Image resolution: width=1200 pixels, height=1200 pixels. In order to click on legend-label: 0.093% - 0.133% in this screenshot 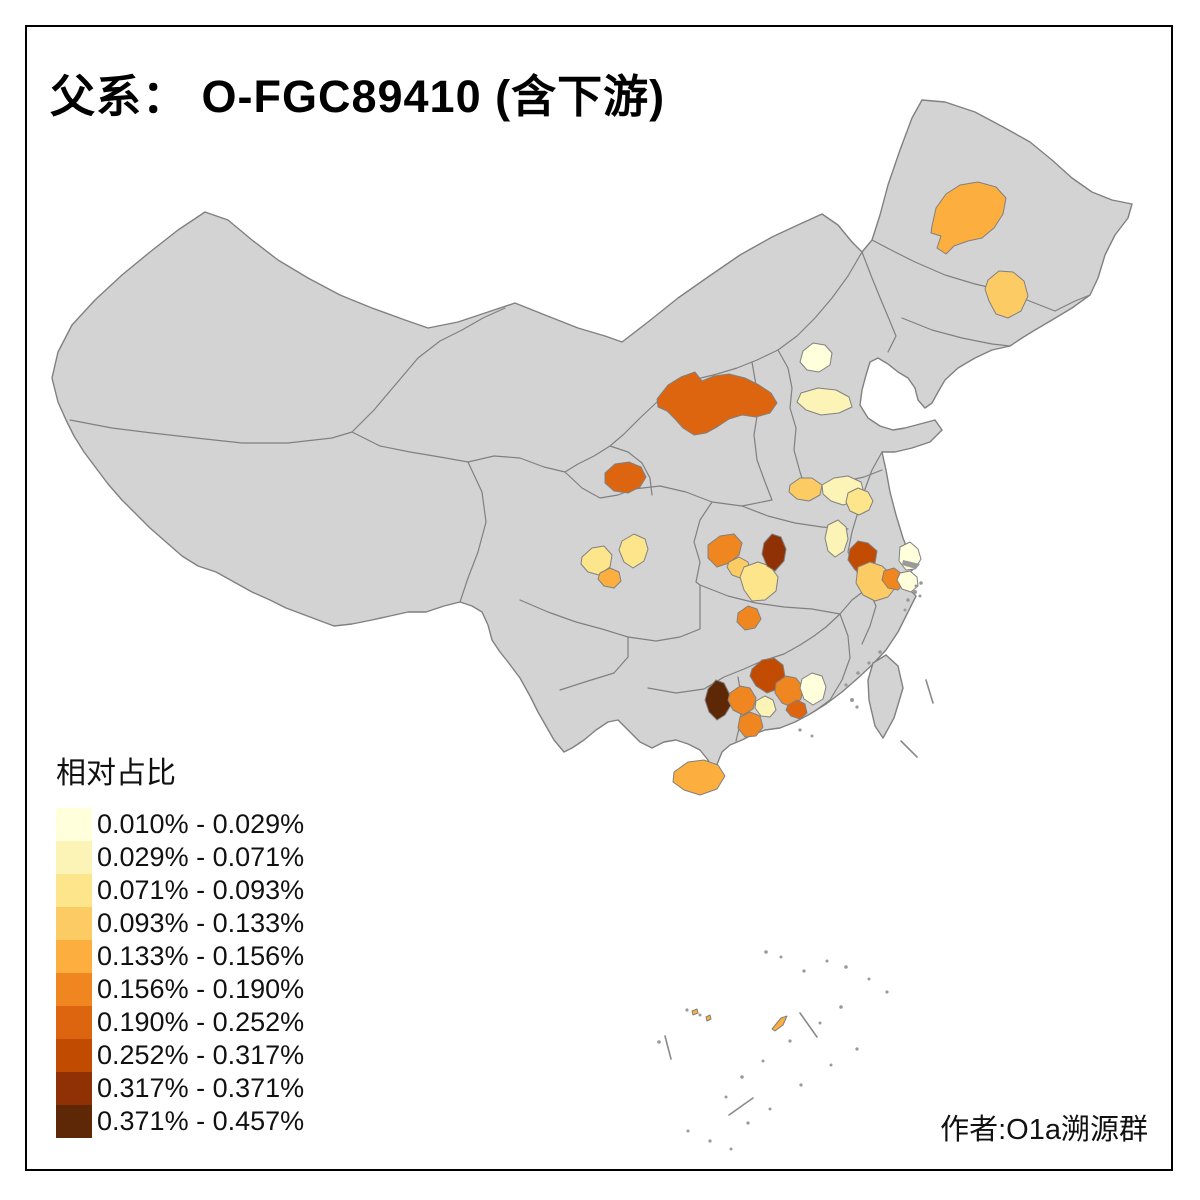, I will do `click(201, 923)`.